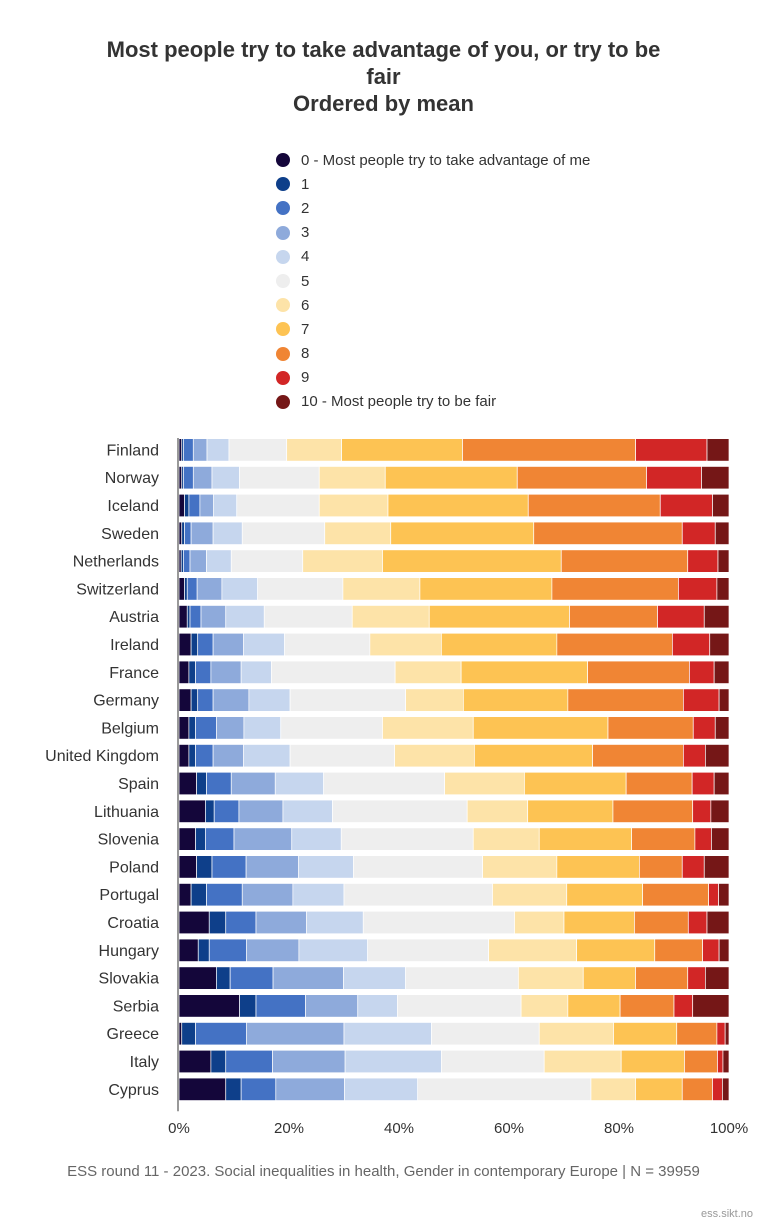  Describe the element at coordinates (433, 305) in the screenshot. I see `legend-item: 6` at that location.